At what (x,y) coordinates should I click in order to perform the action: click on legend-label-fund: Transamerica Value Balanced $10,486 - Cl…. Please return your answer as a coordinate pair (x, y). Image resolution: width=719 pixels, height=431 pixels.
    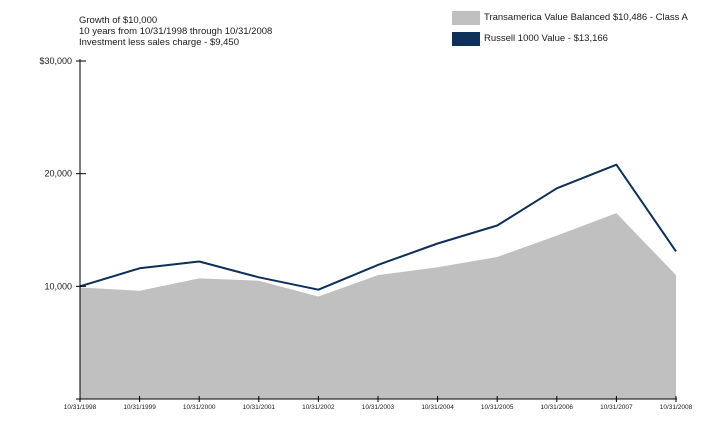
    Looking at the image, I should click on (586, 17).